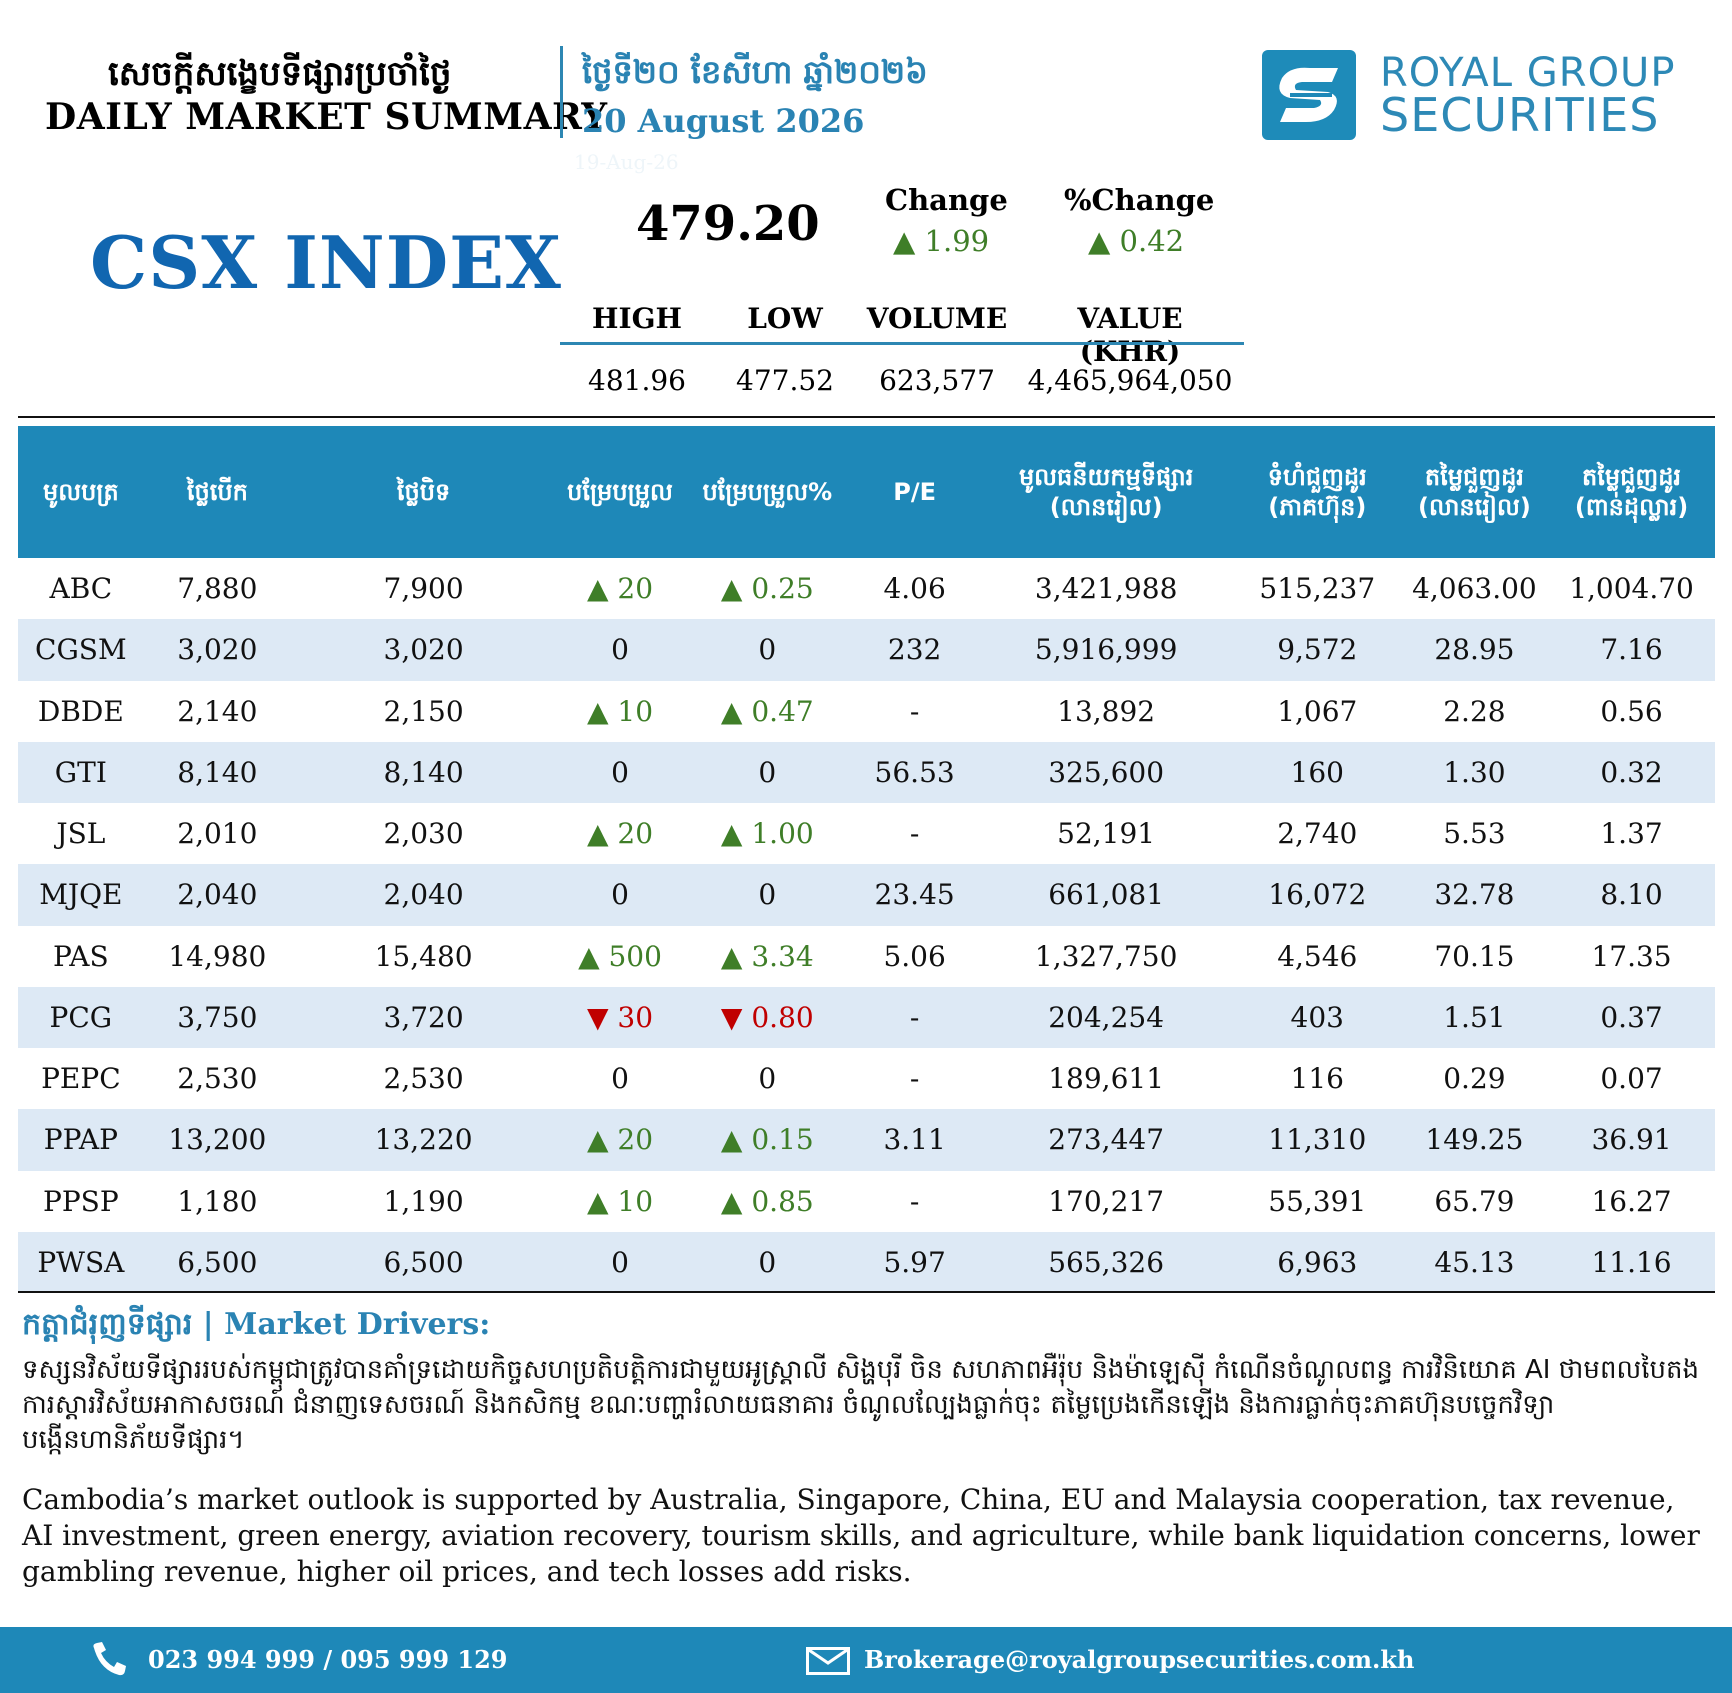 The image size is (1732, 1693). What do you see at coordinates (1474, 1262) in the screenshot?
I see `cell-trade-value-khr: 45.13` at bounding box center [1474, 1262].